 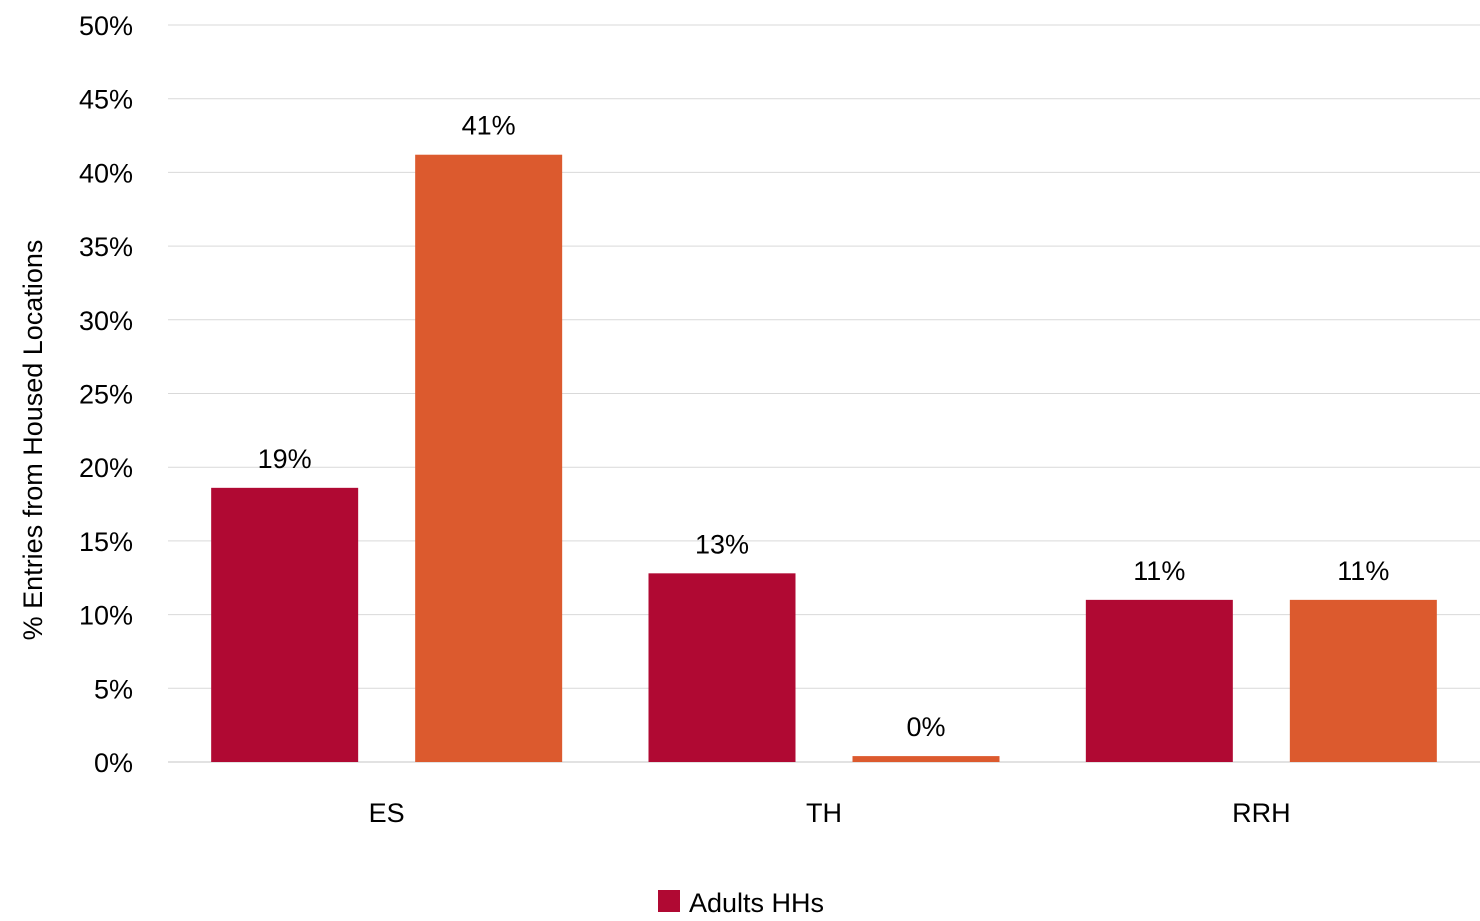 What do you see at coordinates (669, 901) in the screenshot?
I see `legend-swatch` at bounding box center [669, 901].